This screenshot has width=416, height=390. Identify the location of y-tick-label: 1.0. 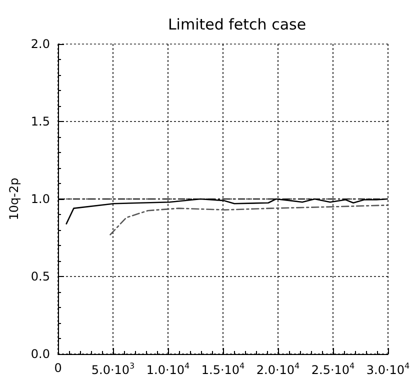
(40, 199).